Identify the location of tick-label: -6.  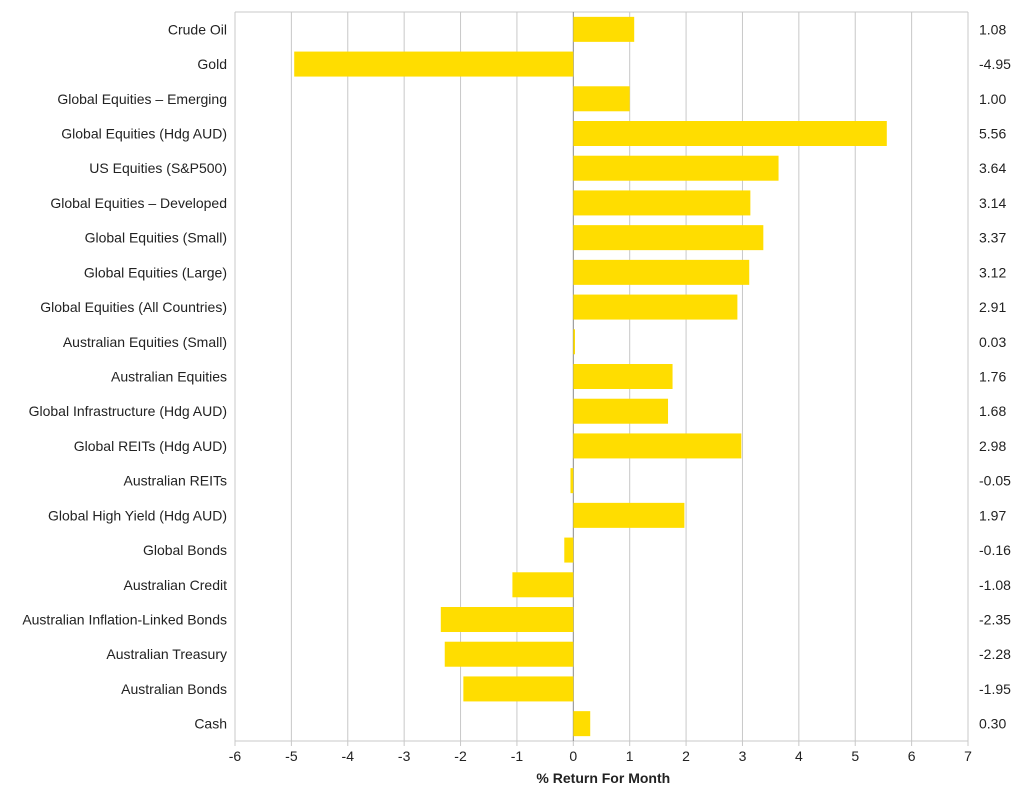
(235, 756).